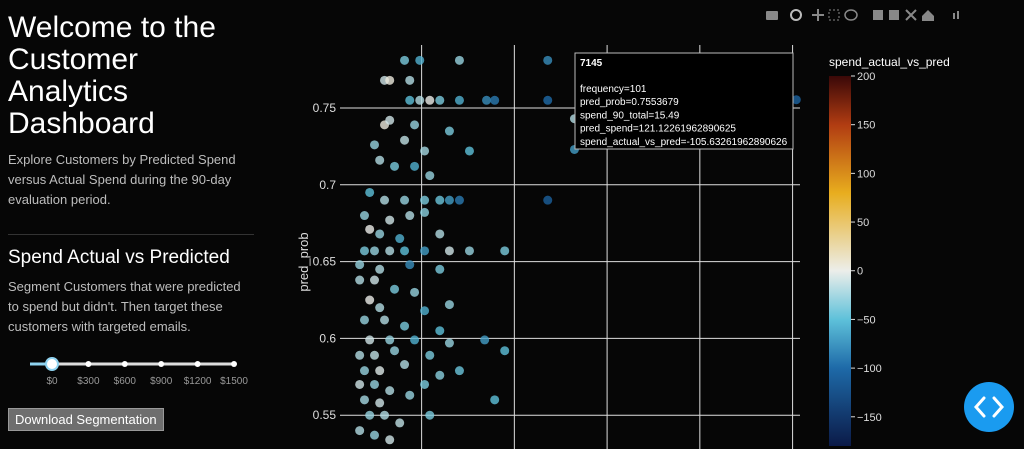 The image size is (1024, 449). I want to click on slider-handle, so click(52, 364).